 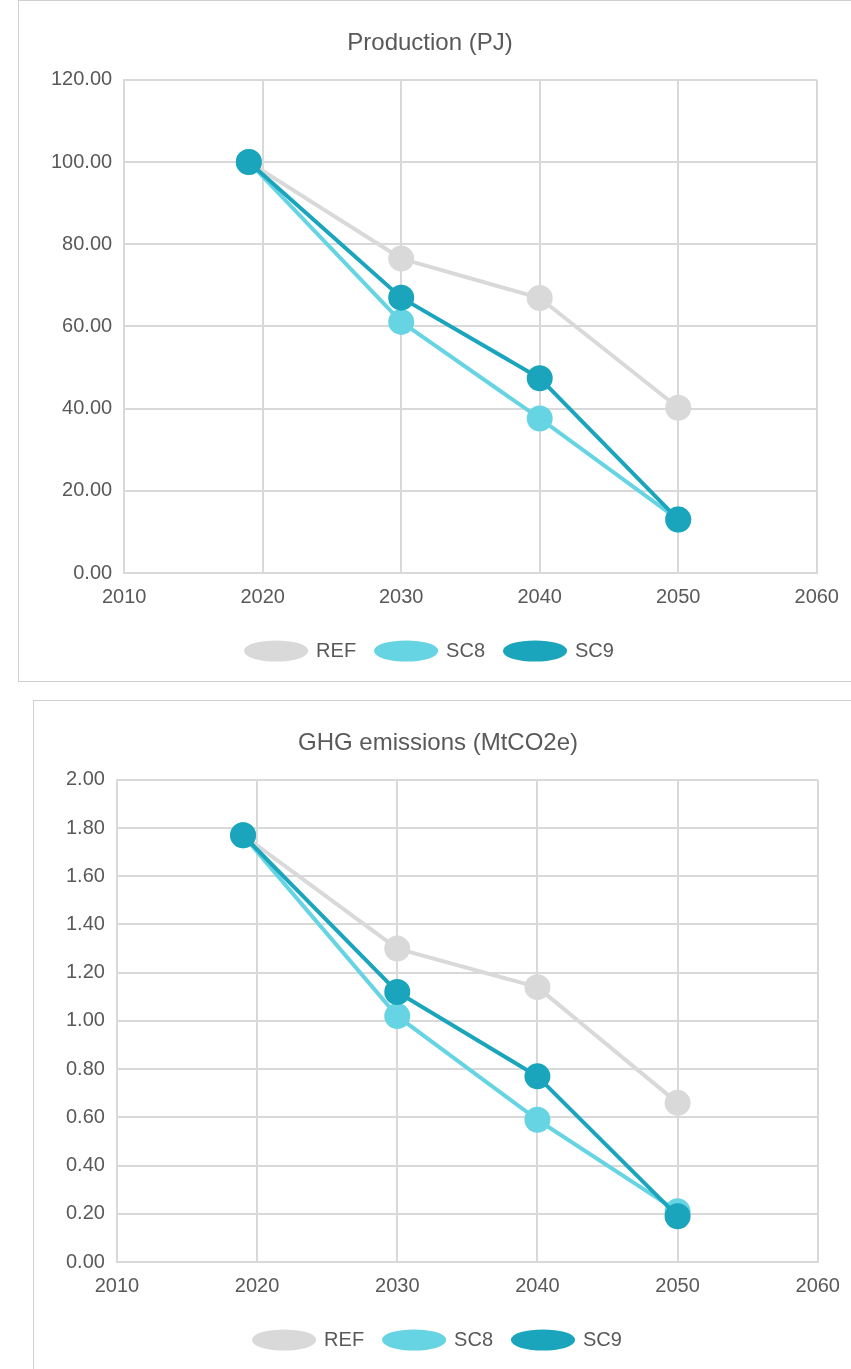 What do you see at coordinates (85, 971) in the screenshot?
I see `y-tick-label: 1.20` at bounding box center [85, 971].